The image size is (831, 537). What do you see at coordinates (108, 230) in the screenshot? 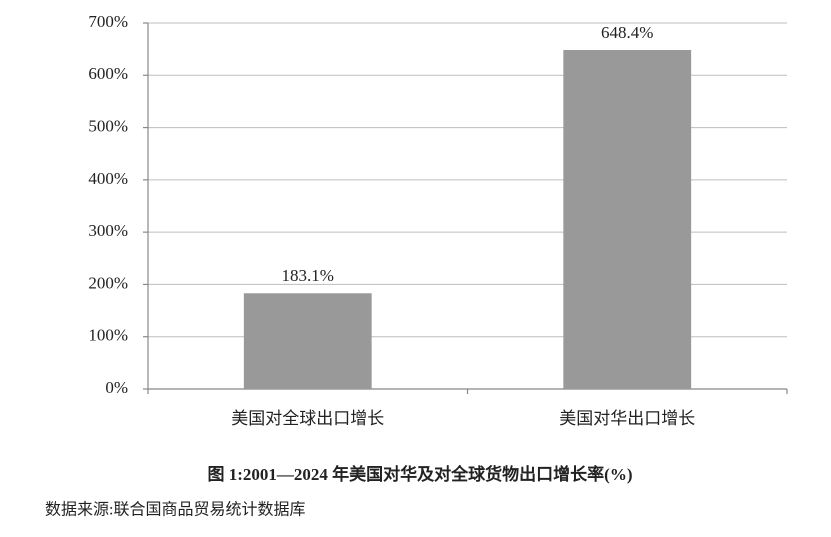
I see `y-tick-label: 300%` at bounding box center [108, 230].